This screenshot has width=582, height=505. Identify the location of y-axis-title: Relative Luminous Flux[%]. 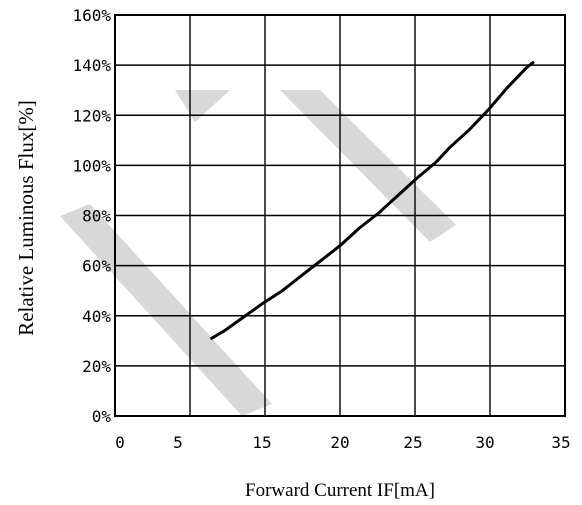
(26, 218).